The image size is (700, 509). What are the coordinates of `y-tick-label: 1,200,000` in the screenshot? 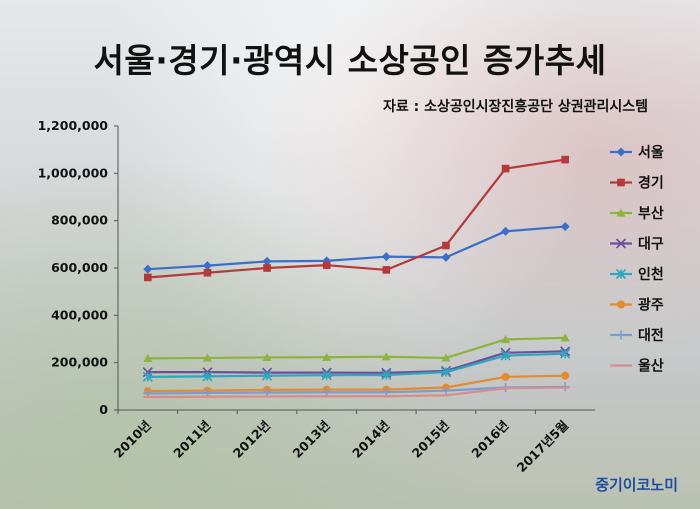 It's located at (73, 125).